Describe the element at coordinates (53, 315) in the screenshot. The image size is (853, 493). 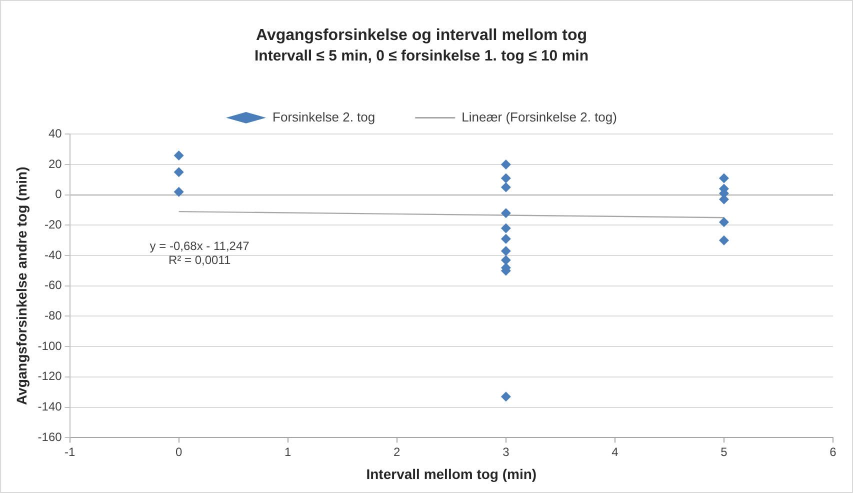
I see `y-tick-label: -80` at that location.